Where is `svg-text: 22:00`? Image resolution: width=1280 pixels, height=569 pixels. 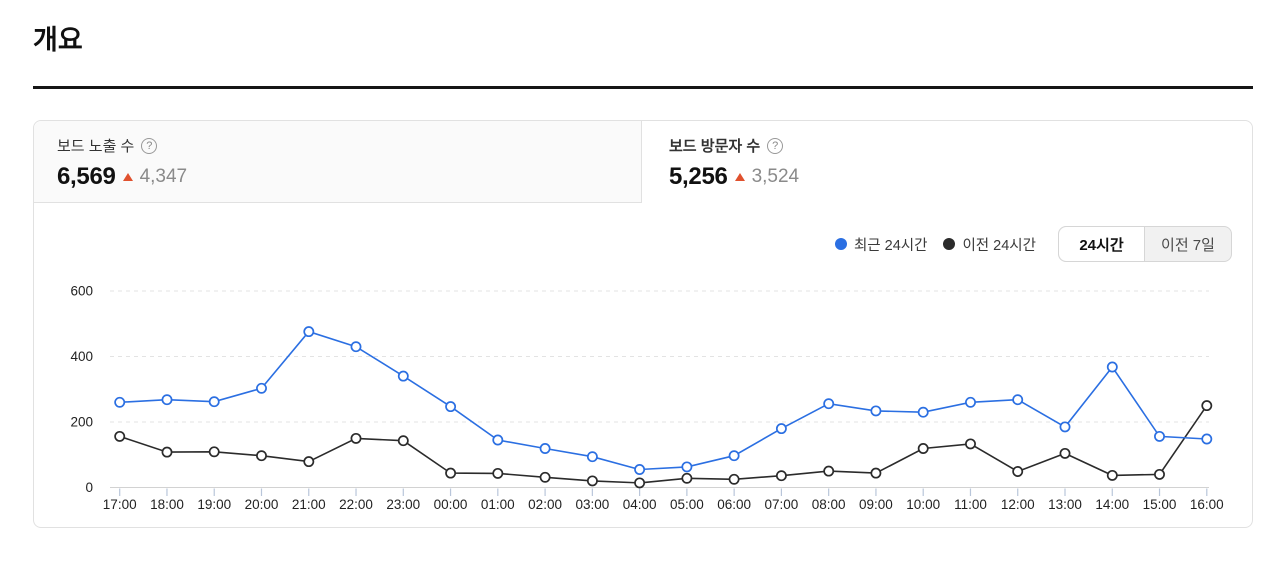
svg-text: 22:00 is located at coordinates (356, 504).